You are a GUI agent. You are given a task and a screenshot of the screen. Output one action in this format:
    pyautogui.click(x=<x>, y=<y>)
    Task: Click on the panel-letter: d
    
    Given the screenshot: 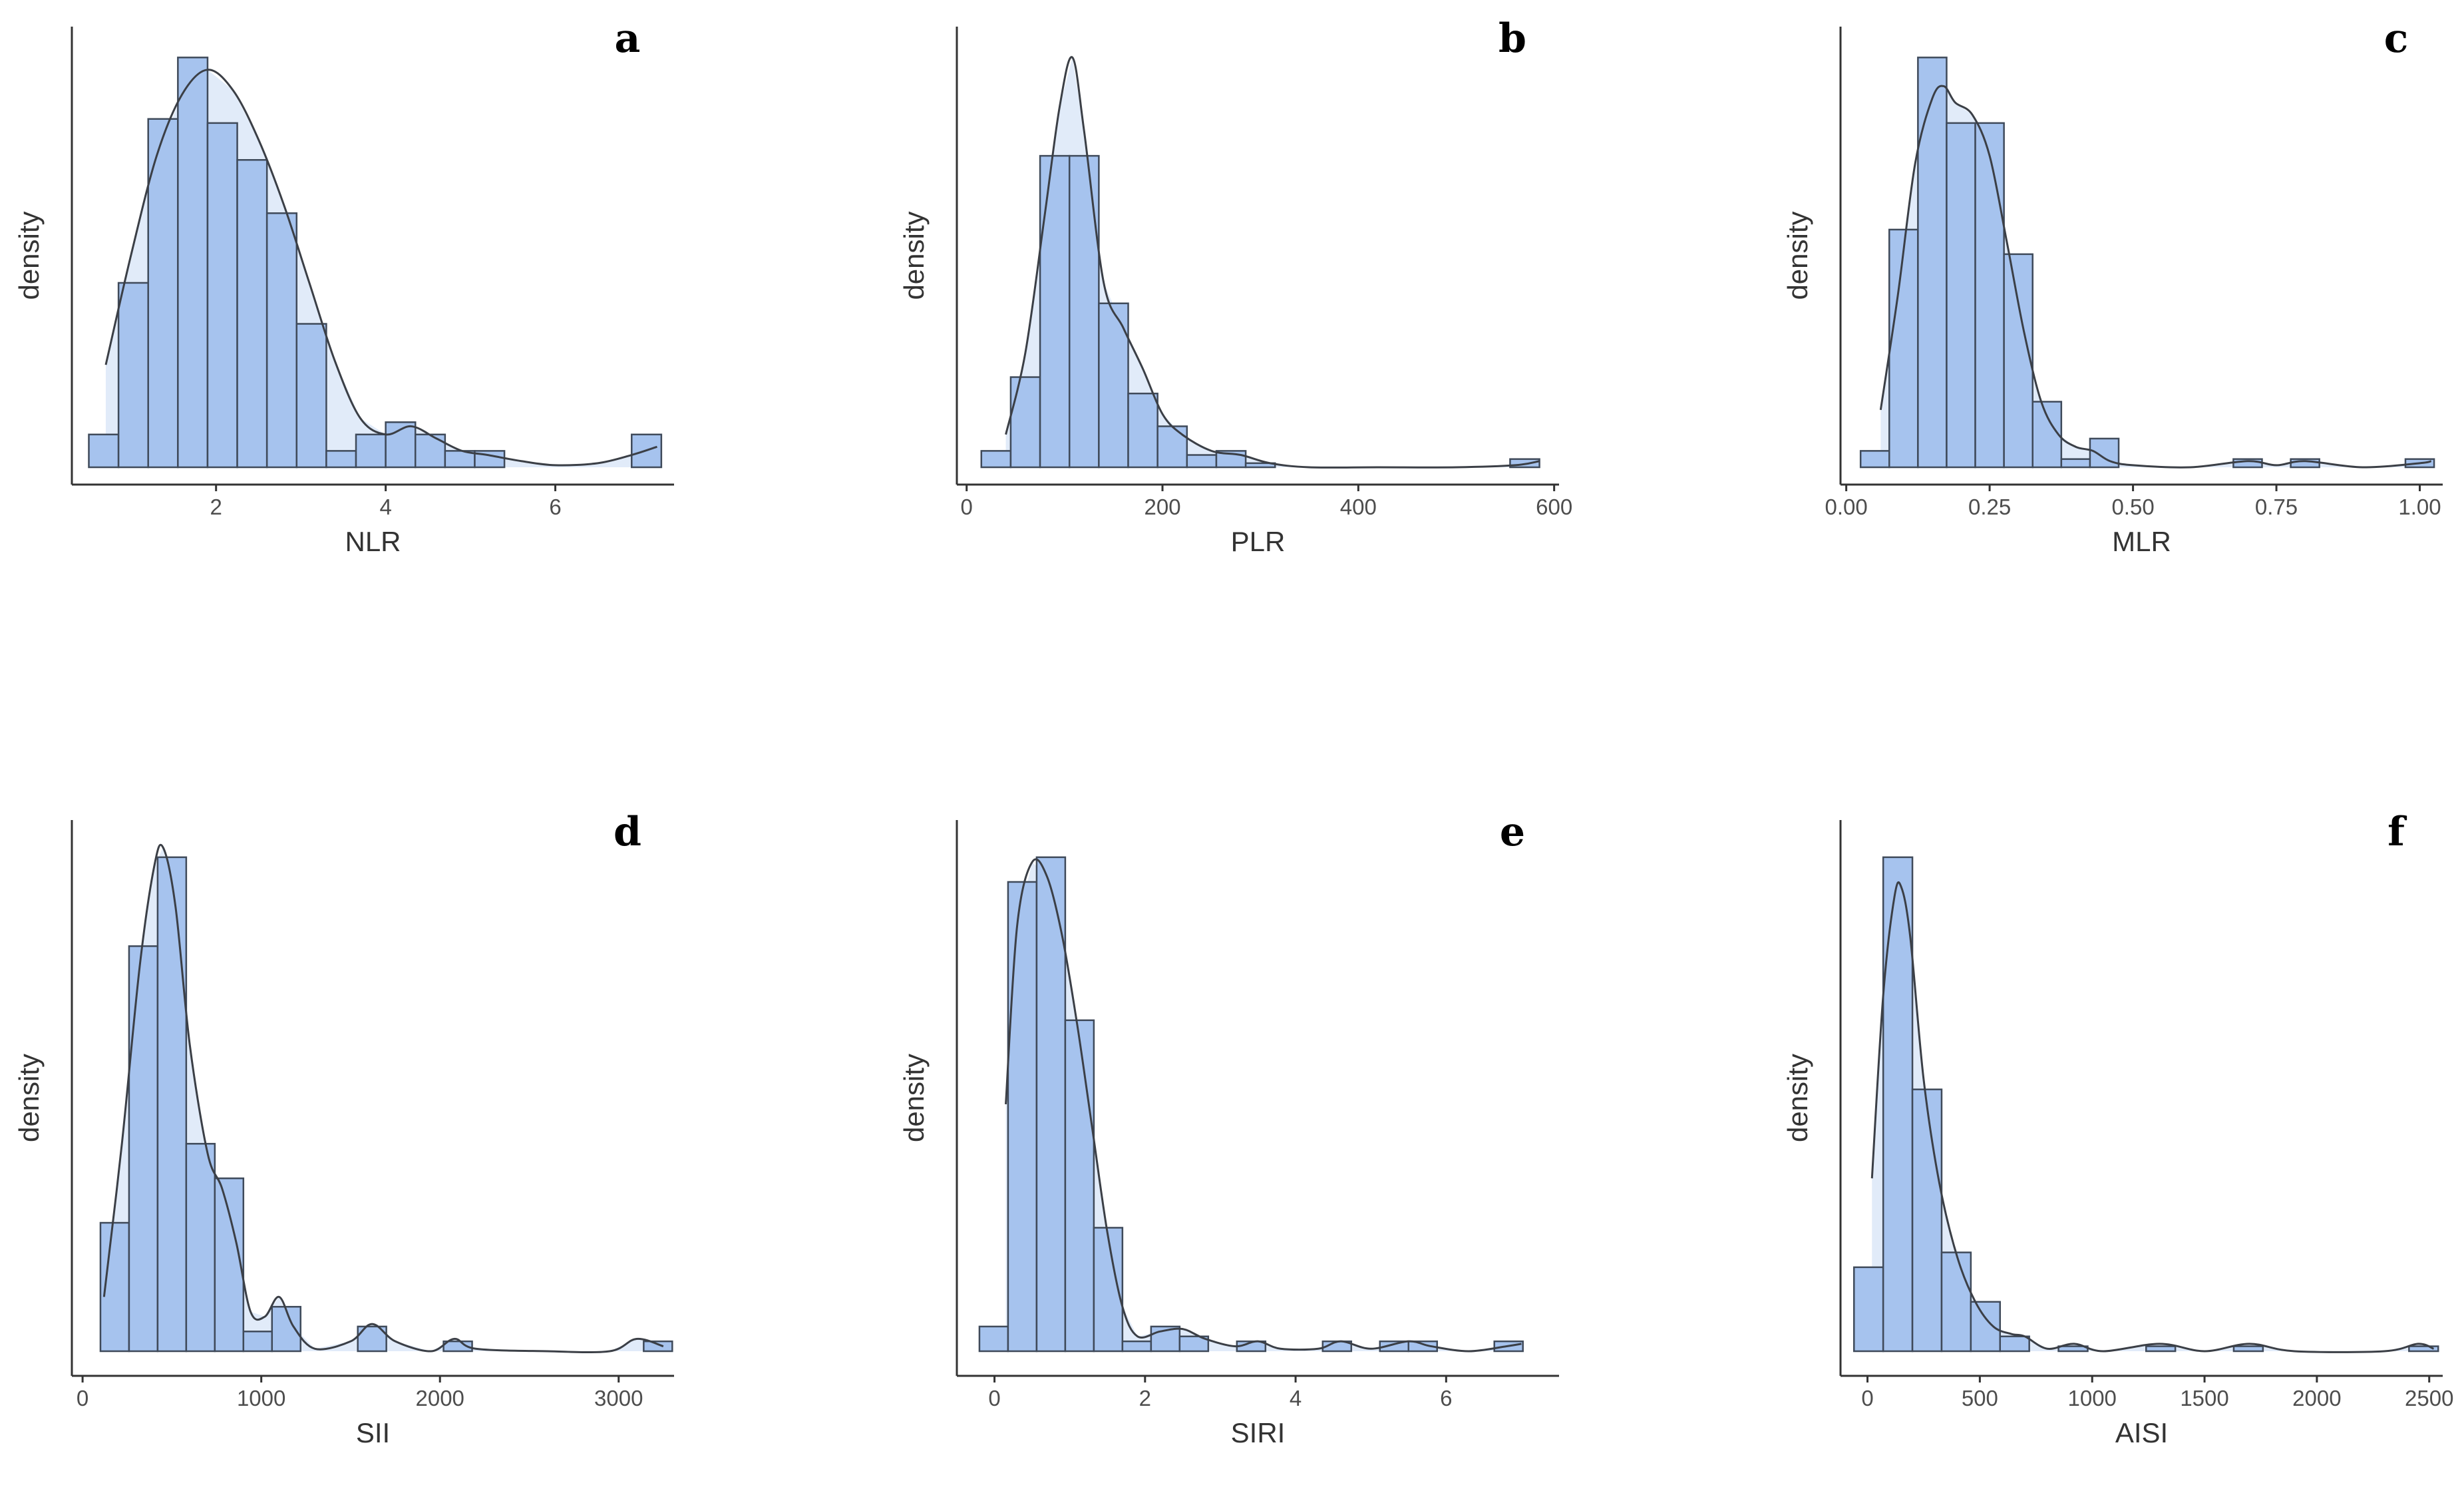 What is the action you would take?
    pyautogui.click(x=627, y=832)
    